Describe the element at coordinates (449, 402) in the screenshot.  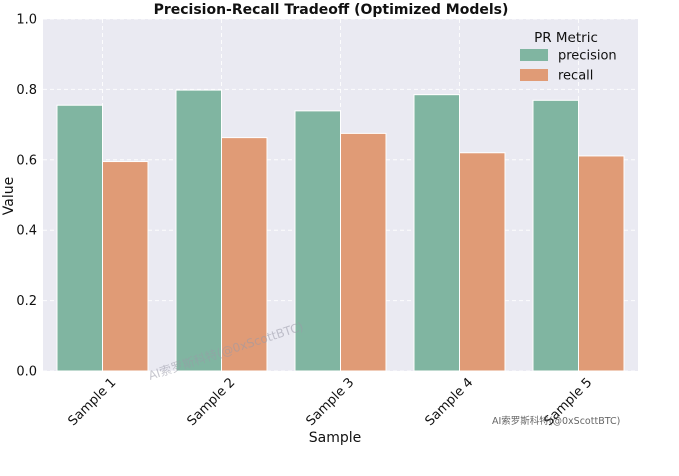
I see `x-tick-label: Sample 4` at that location.